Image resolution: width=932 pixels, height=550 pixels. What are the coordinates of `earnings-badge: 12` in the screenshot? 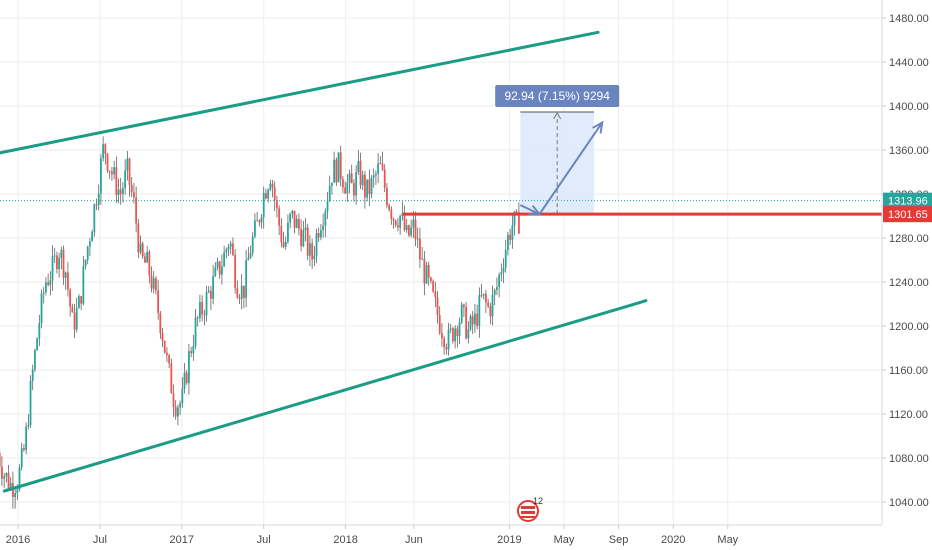 It's located at (530, 509).